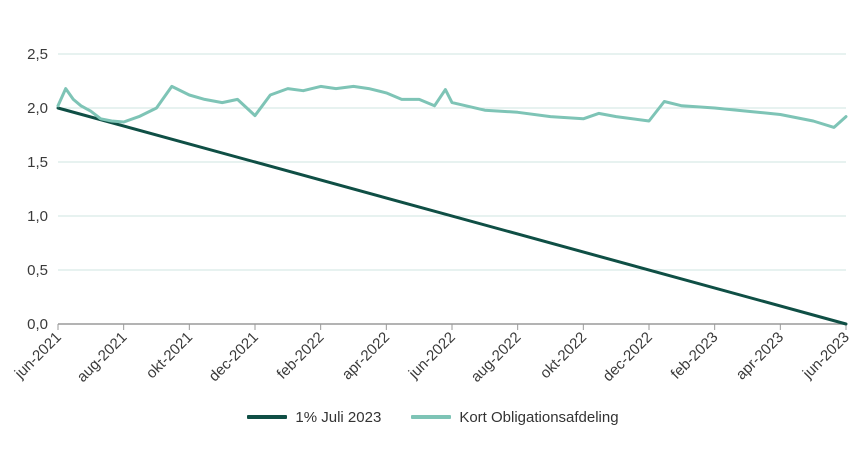  I want to click on legend-label-series-2: Kort Obligationsafdeling, so click(539, 417).